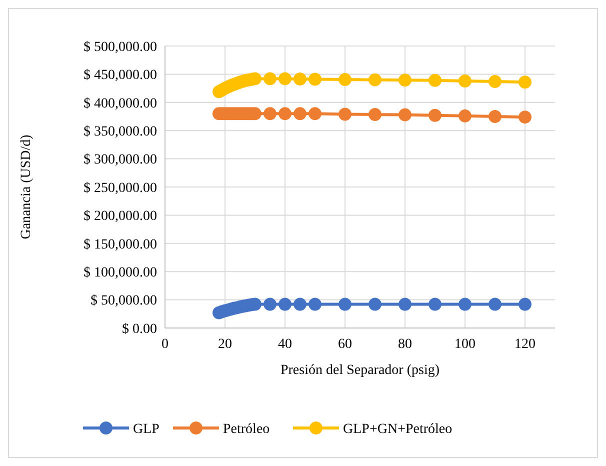  Describe the element at coordinates (397, 429) in the screenshot. I see `legend-label: GLP+GN+Petróleo` at that location.